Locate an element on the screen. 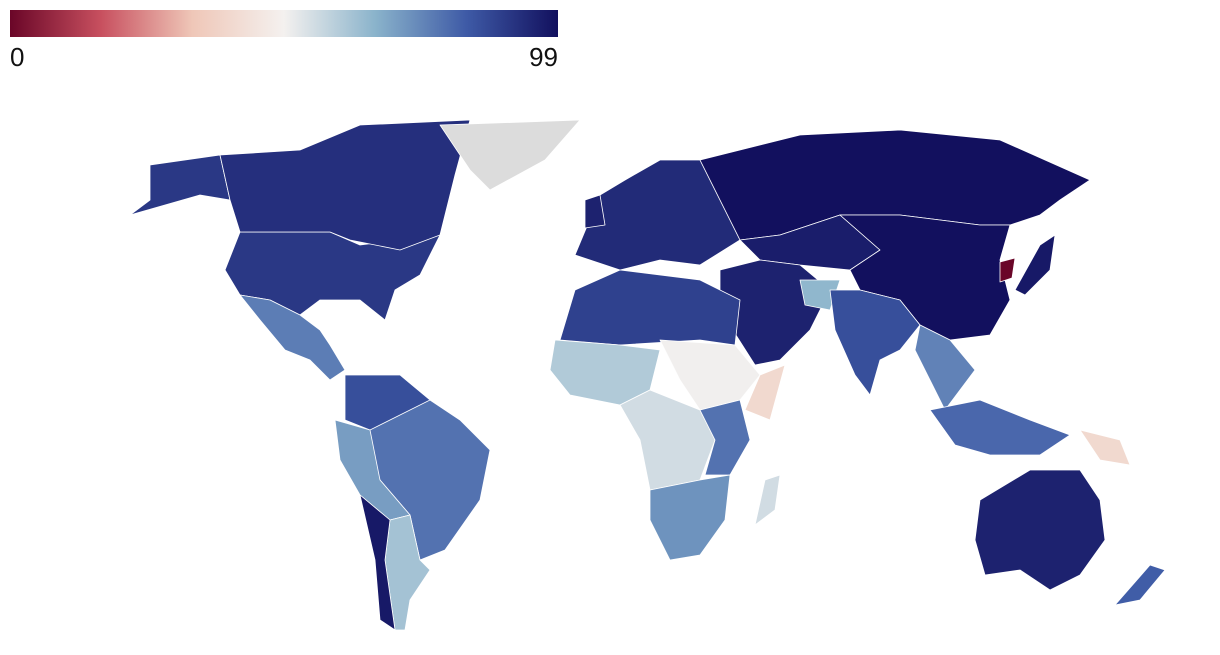 The image size is (1220, 655). colorbar-gradient is located at coordinates (284, 23).